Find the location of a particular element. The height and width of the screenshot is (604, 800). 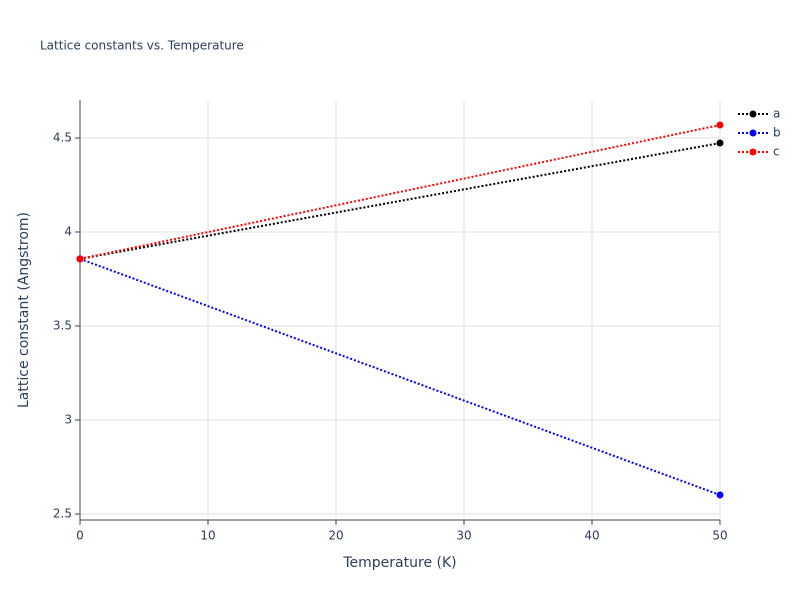

legend-label: c is located at coordinates (776, 152).